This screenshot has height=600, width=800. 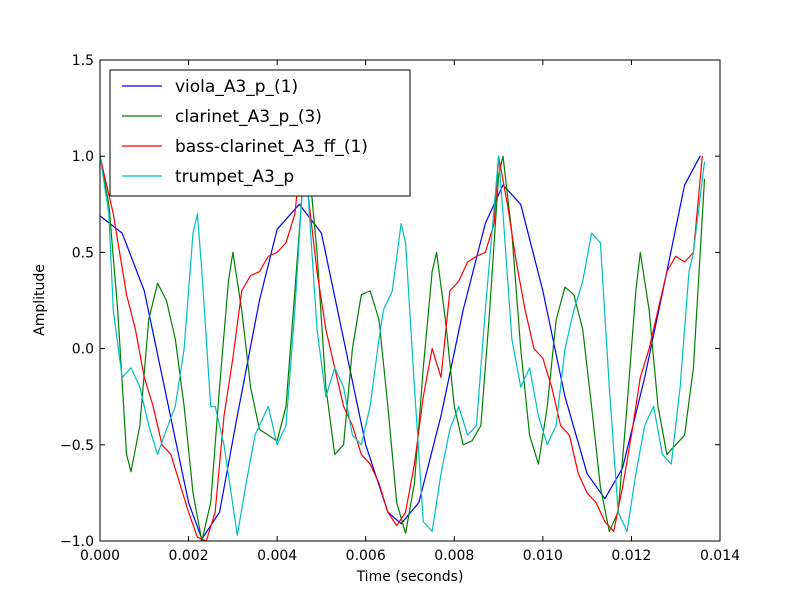 I want to click on x-tick-label: 0.004, so click(x=277, y=556).